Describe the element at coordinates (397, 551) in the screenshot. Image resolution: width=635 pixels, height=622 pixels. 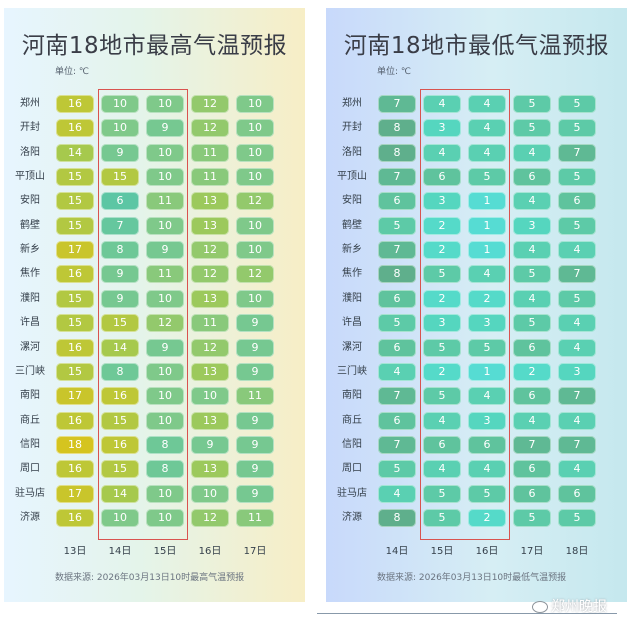
I see `day-label: 14日` at that location.